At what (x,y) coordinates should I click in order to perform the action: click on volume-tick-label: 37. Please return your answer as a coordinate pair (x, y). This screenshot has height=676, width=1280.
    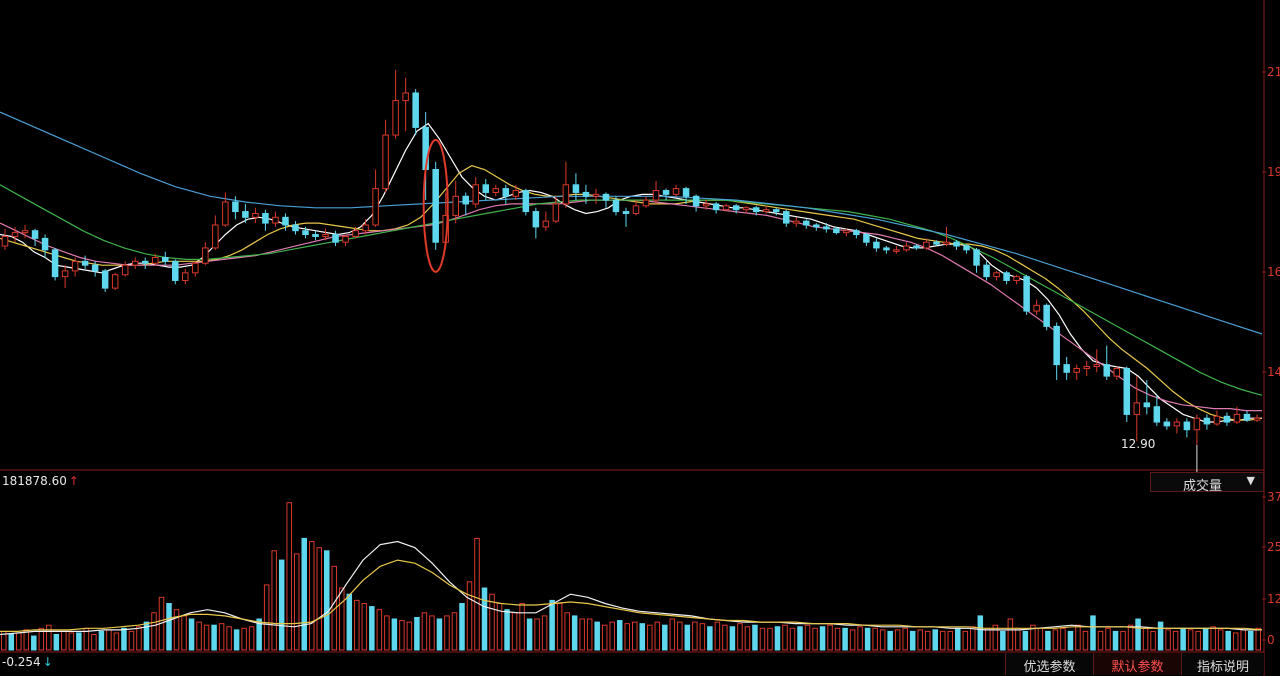
    Looking at the image, I should click on (1273, 497).